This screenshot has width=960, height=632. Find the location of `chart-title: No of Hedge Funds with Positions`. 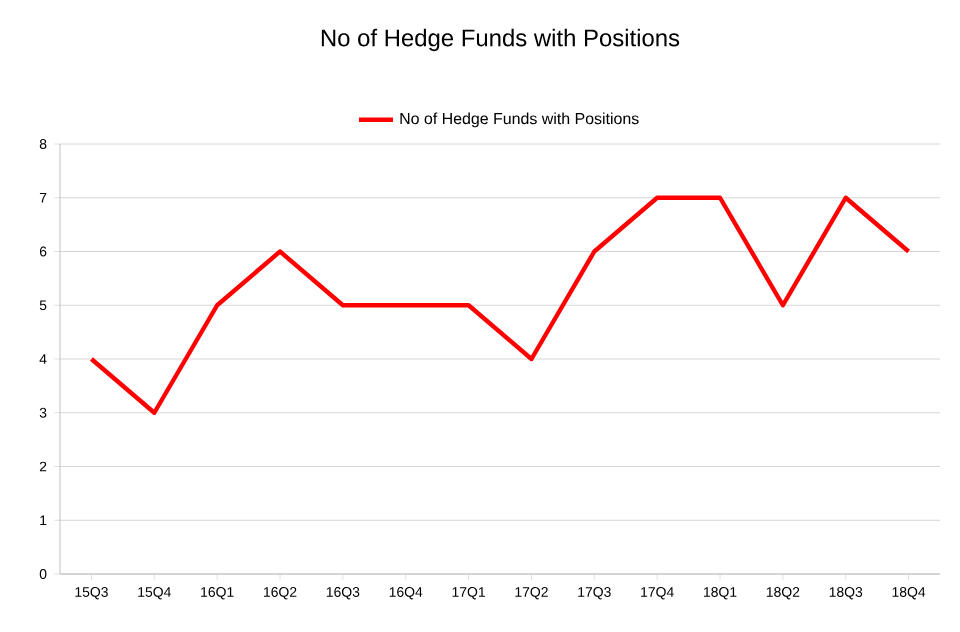

chart-title: No of Hedge Funds with Positions is located at coordinates (500, 40).